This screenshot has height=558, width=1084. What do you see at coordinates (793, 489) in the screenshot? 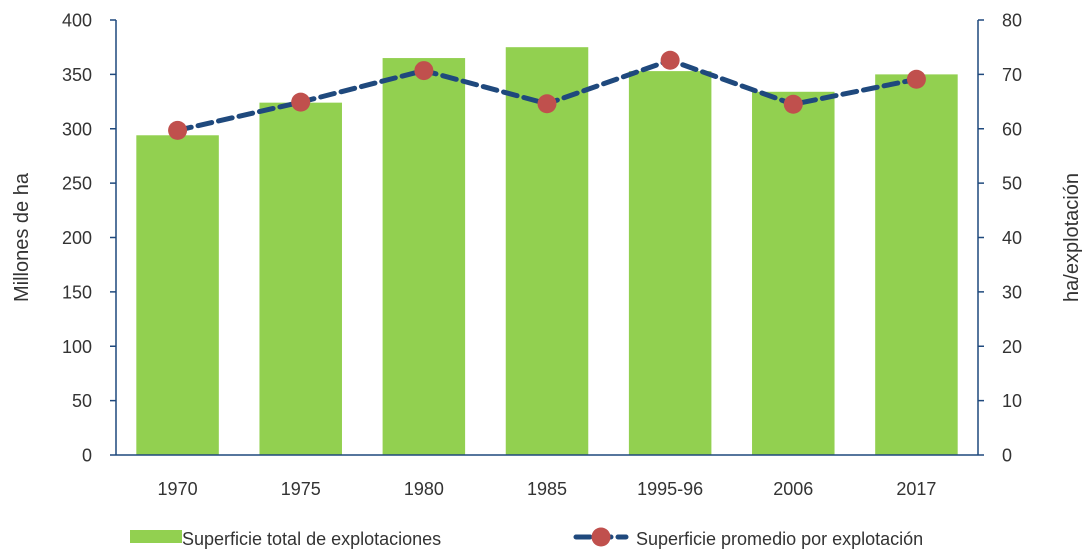
I see `x-tick-label: 2006` at bounding box center [793, 489].